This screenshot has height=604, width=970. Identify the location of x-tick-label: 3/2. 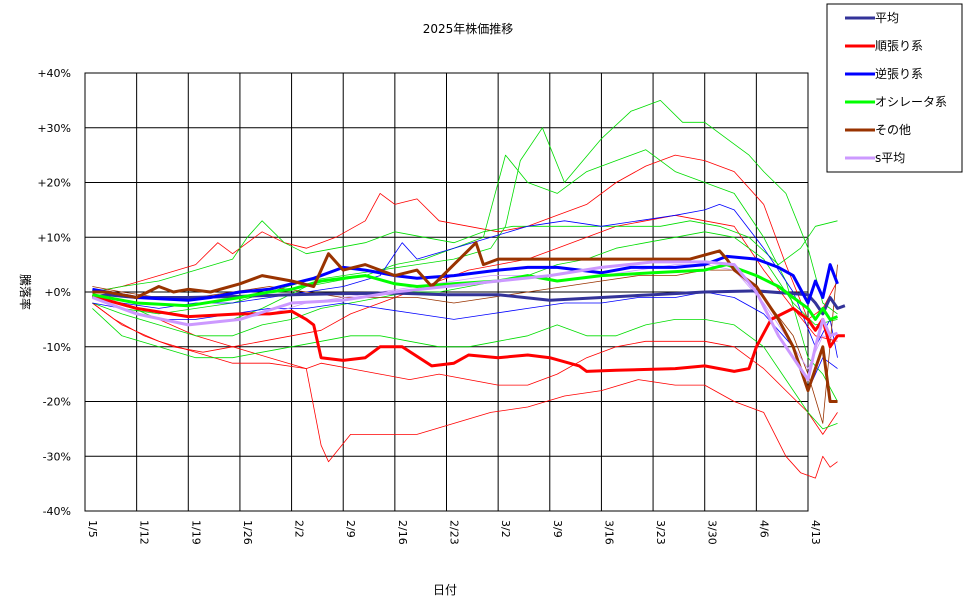
(505, 529).